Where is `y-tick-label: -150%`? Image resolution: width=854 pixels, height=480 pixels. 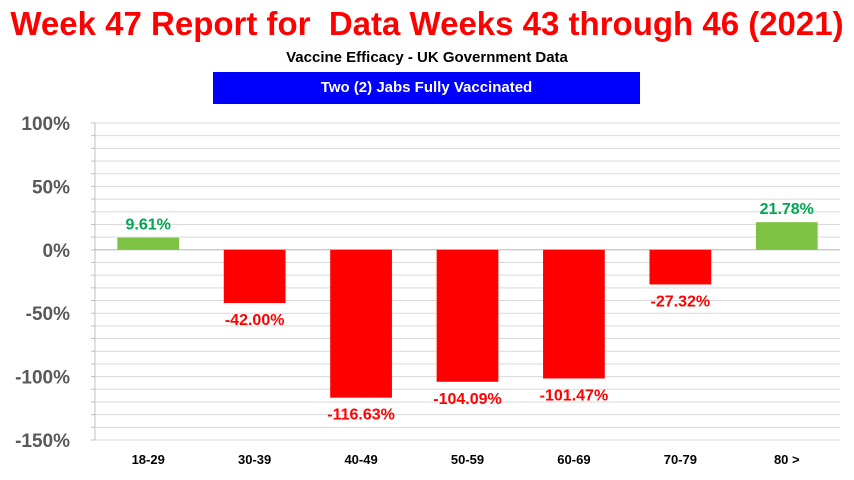 y-tick-label: -150% is located at coordinates (42, 441).